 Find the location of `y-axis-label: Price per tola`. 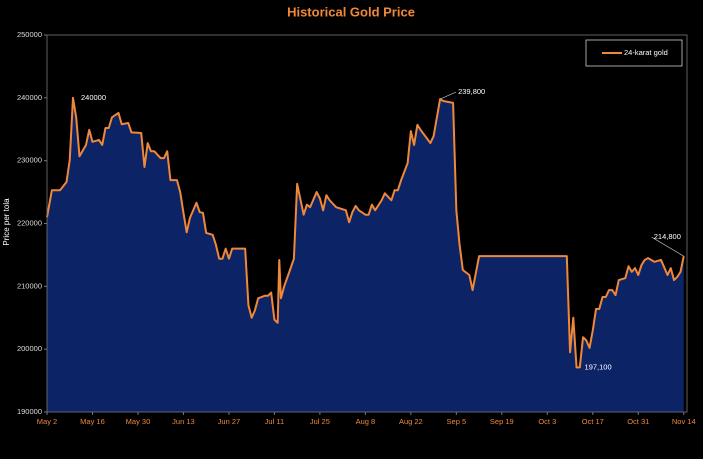

y-axis-label: Price per tola is located at coordinates (6, 222).